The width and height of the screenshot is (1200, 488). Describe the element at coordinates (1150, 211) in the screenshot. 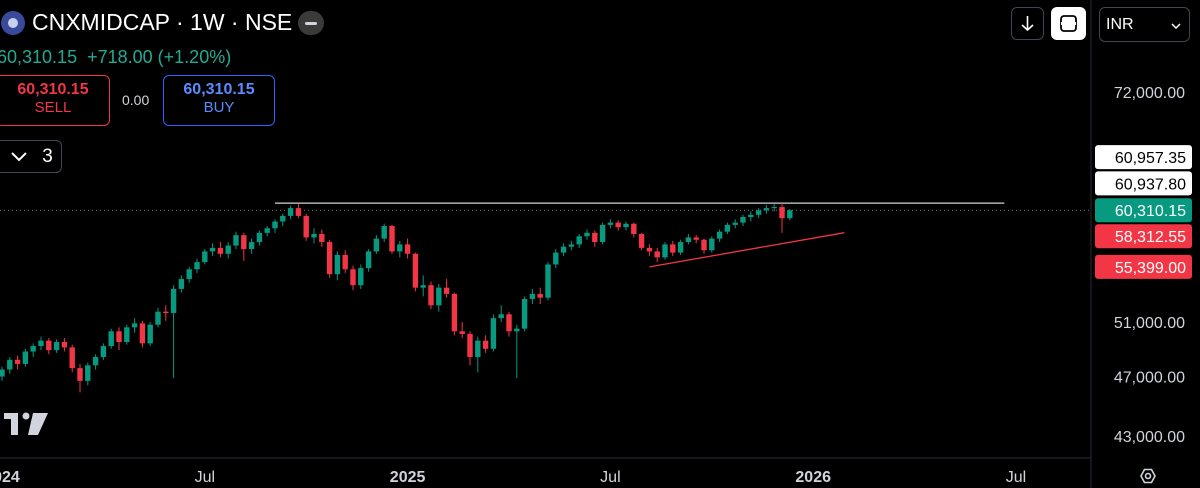

I see `price-label-text: 60,310.15` at that location.